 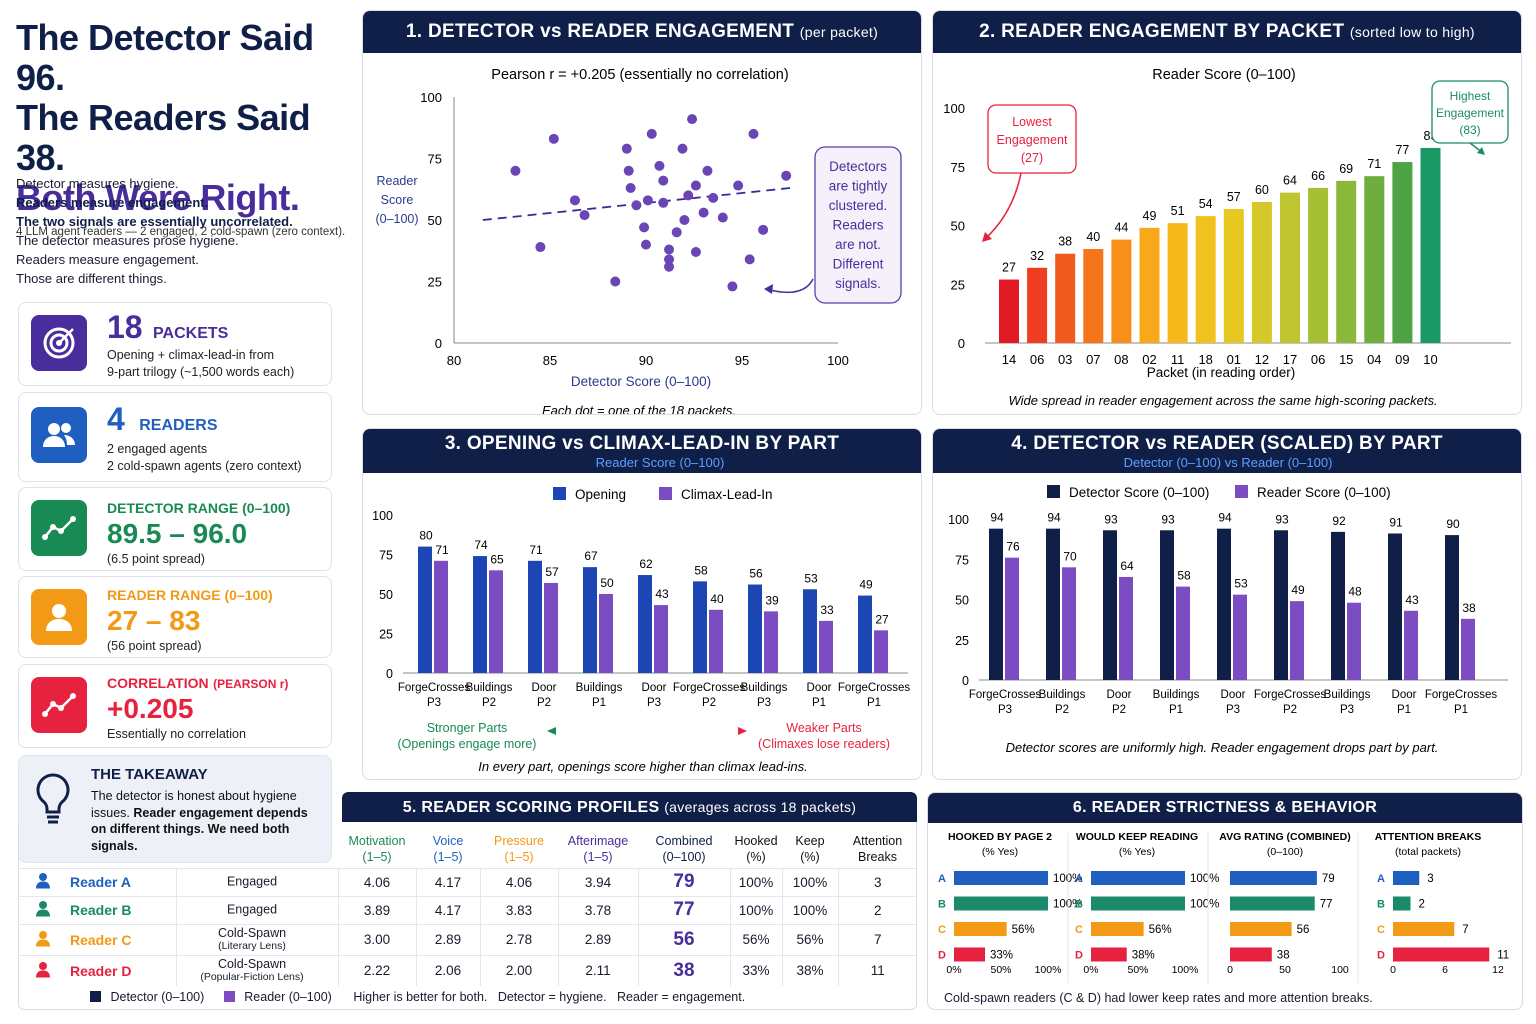 What do you see at coordinates (646, 564) in the screenshot?
I see `bar-value: 62` at bounding box center [646, 564].